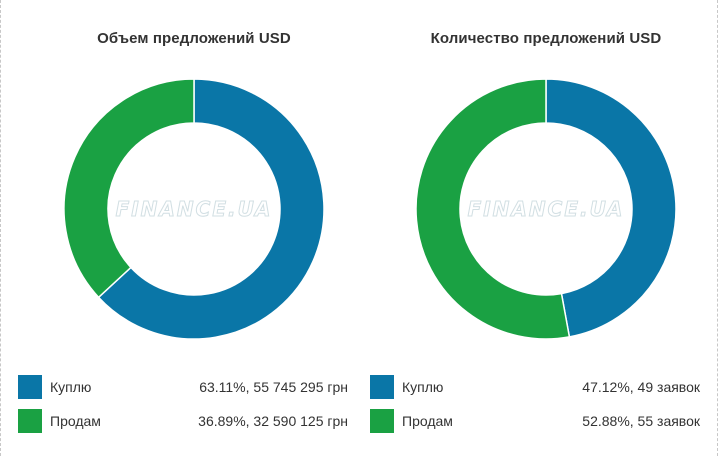  I want to click on legend-item-sell: Продам 36.89%, 32 590 125 грн, so click(193, 424).